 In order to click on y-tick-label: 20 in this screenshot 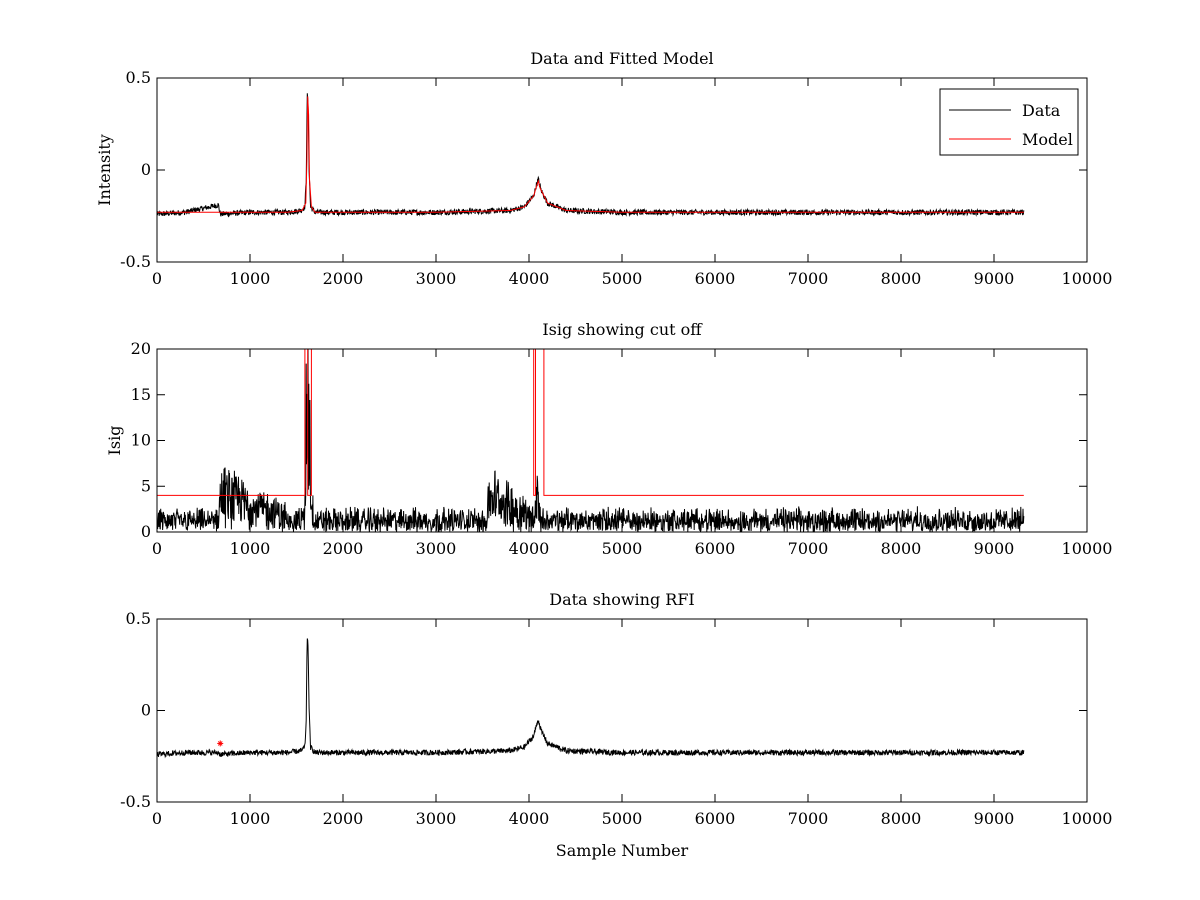, I will do `click(141, 348)`.